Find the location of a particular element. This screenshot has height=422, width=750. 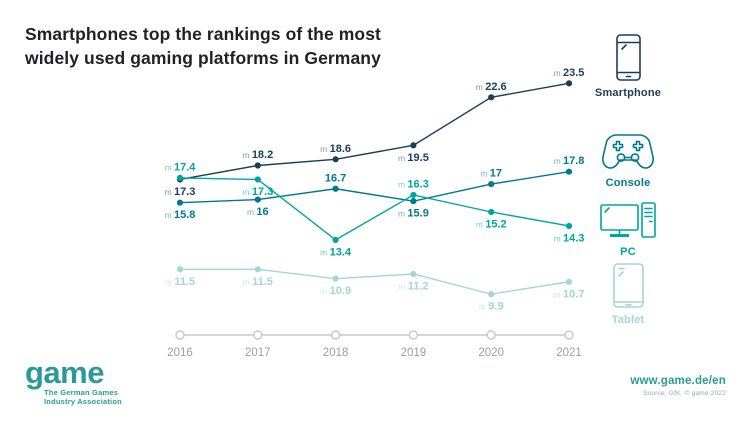

logo-subtitle-line1: The German Games is located at coordinates (81, 392).